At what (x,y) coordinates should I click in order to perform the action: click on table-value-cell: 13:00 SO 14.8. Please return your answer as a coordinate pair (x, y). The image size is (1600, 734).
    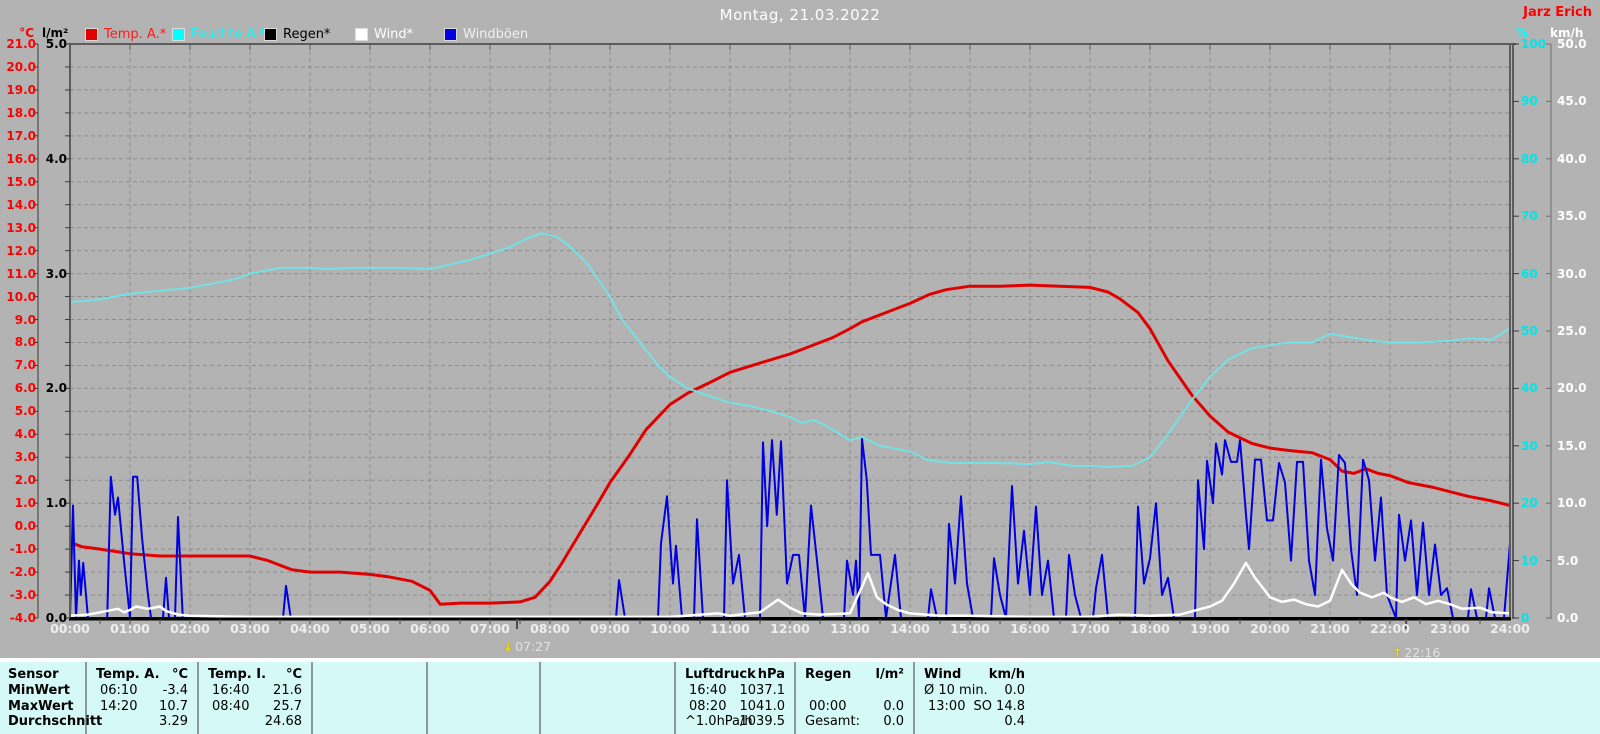
    Looking at the image, I should click on (973, 706).